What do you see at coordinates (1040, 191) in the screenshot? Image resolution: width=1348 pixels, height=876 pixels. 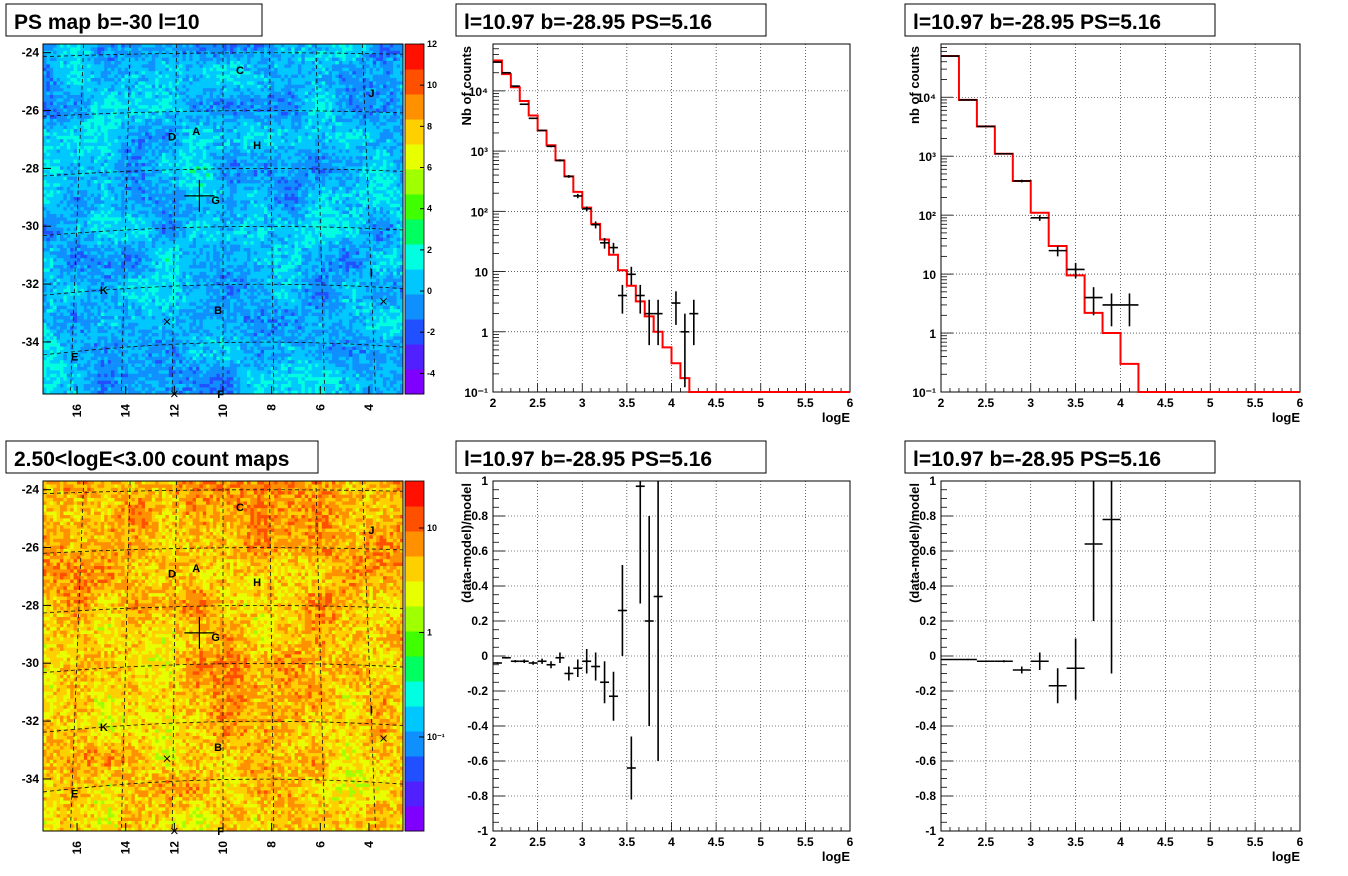 I see `spec-right-data-points` at bounding box center [1040, 191].